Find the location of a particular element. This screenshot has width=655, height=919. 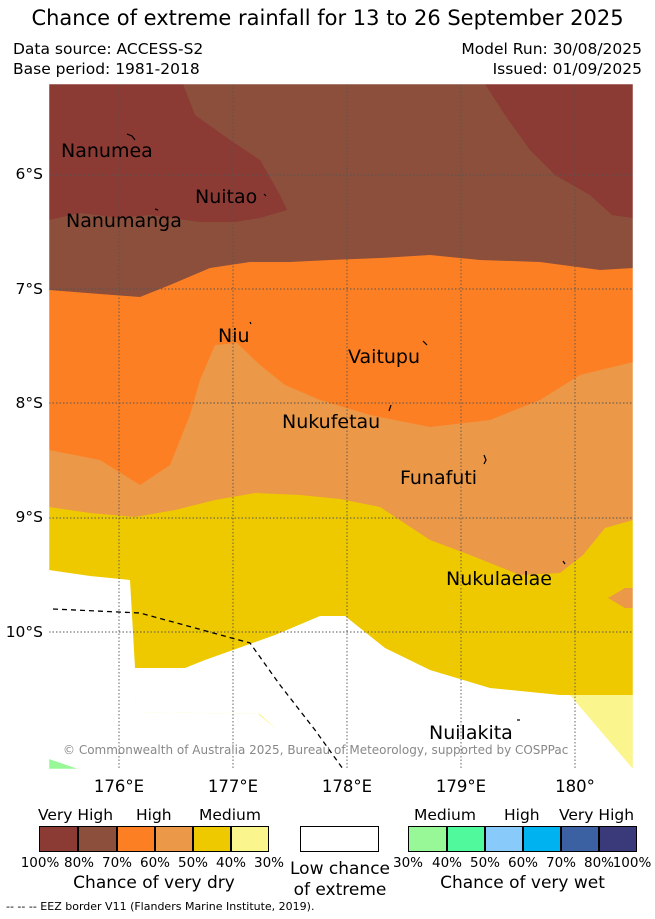

place-label-nanumea: Nanumea is located at coordinates (107, 151).